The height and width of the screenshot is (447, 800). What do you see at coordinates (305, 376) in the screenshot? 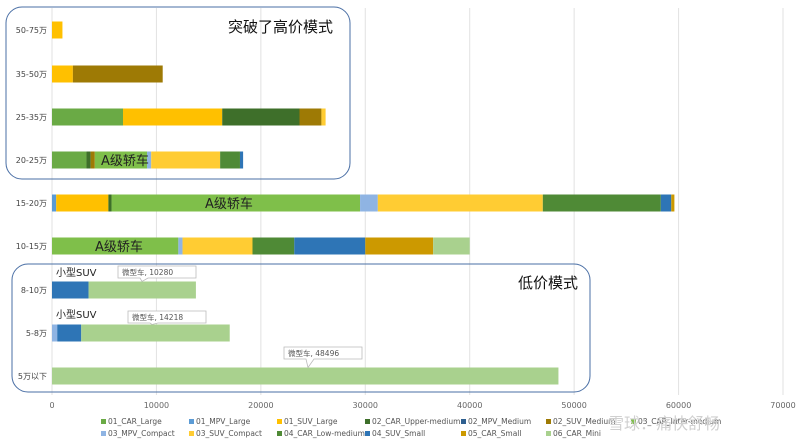
I see `bar-5万以下-06_CAR_Mini` at bounding box center [305, 376].